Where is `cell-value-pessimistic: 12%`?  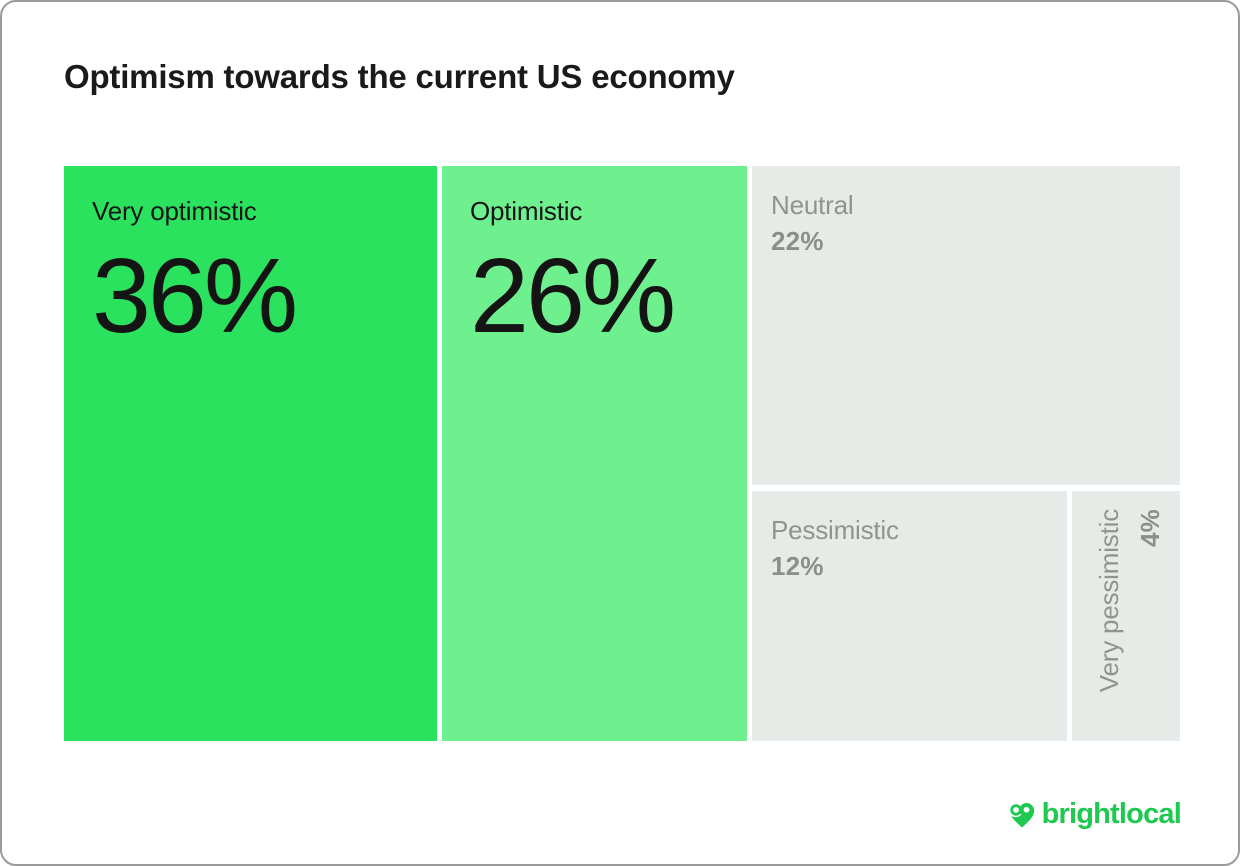
cell-value-pessimistic: 12% is located at coordinates (797, 566).